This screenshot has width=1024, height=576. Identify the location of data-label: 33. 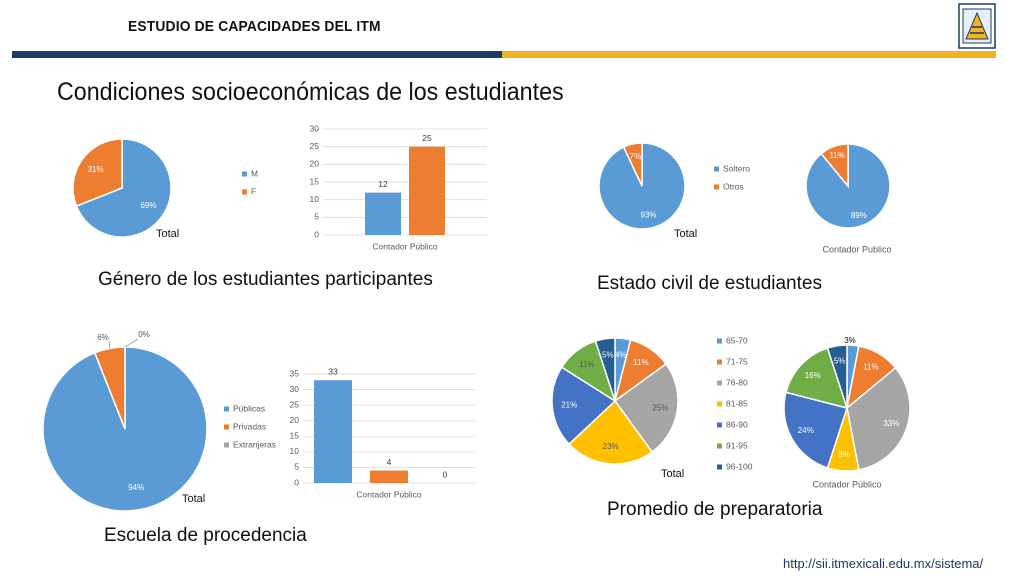
(333, 371).